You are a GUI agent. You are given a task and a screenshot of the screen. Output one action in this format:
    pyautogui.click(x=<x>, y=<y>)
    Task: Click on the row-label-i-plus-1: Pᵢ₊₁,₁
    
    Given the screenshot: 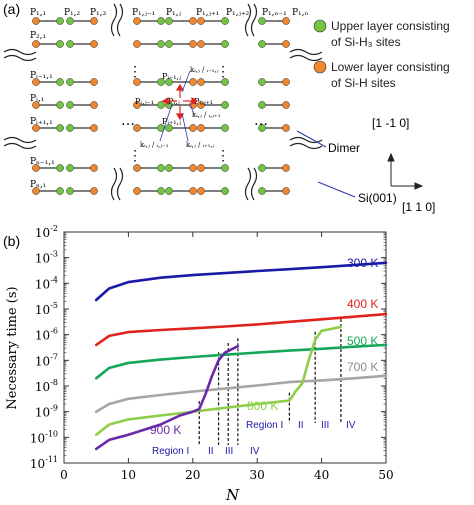 What is the action you would take?
    pyautogui.click(x=41, y=122)
    